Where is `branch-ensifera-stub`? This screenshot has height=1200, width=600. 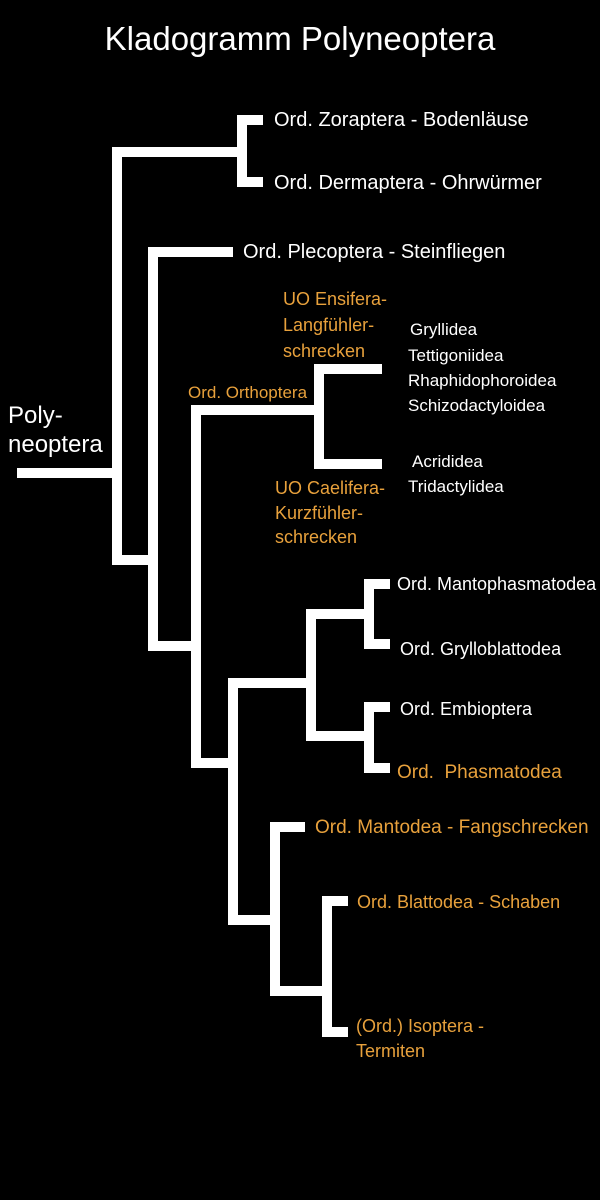
branch-ensifera-stub is located at coordinates (348, 369).